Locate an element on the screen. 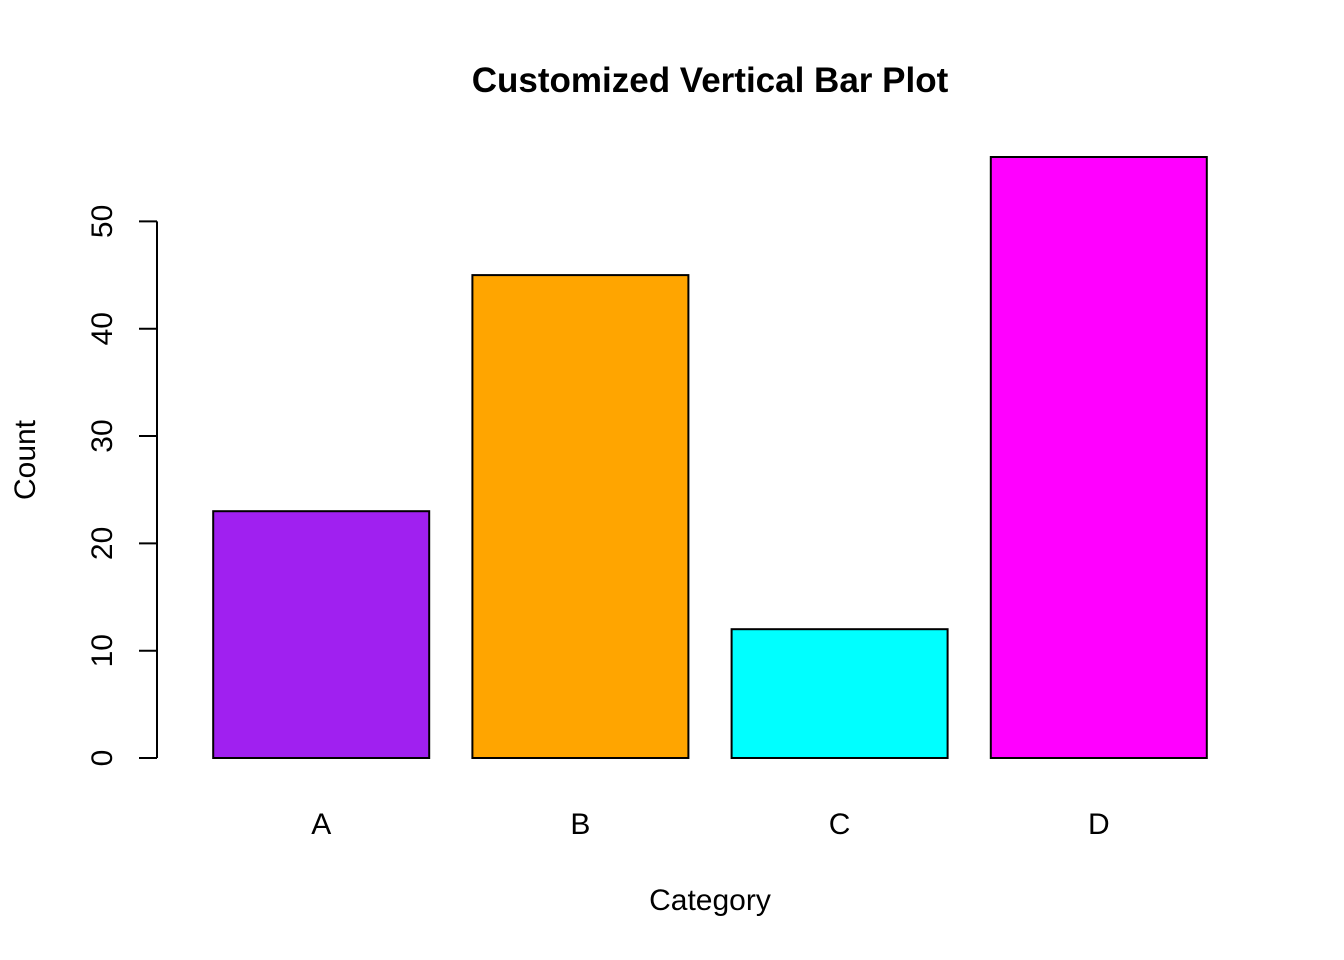 This screenshot has height=960, width=1344. y-tick-label-20: 20 is located at coordinates (102, 543).